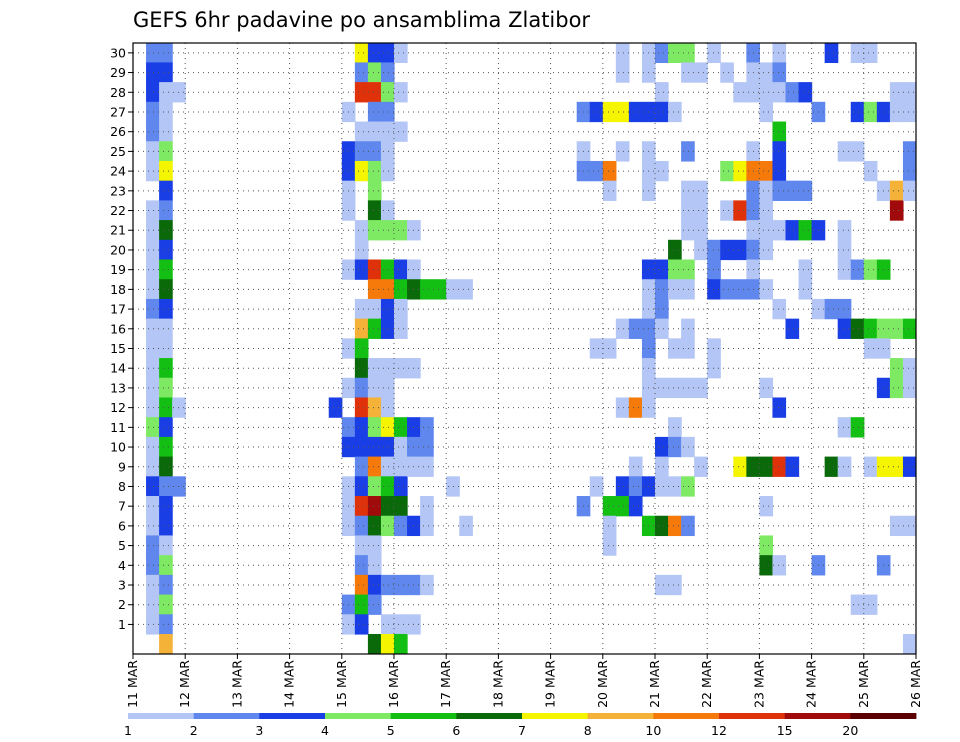 This screenshot has height=742, width=960. Describe the element at coordinates (602, 684) in the screenshot. I see `x-tick-label: 20 MAR` at that location.